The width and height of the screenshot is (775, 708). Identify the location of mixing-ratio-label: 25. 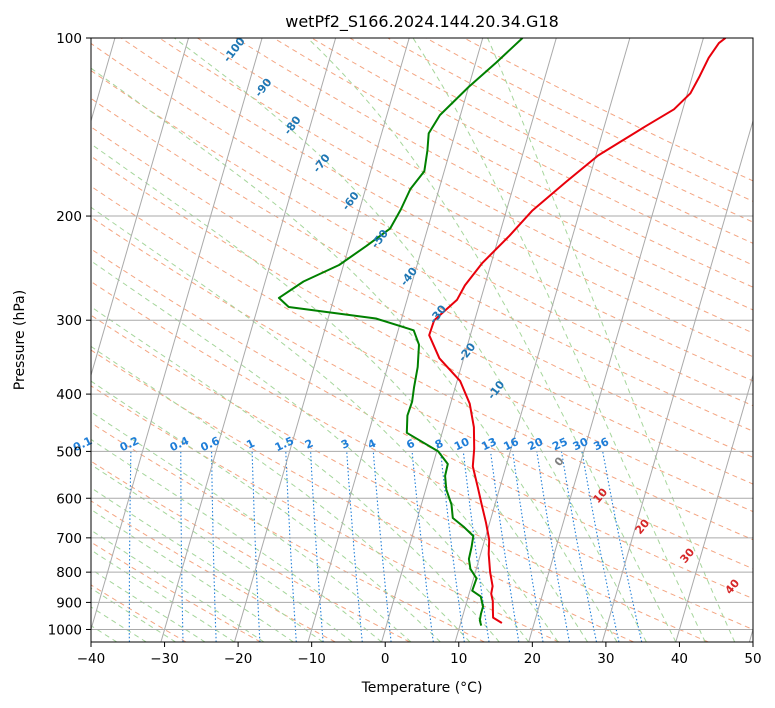
(559, 444).